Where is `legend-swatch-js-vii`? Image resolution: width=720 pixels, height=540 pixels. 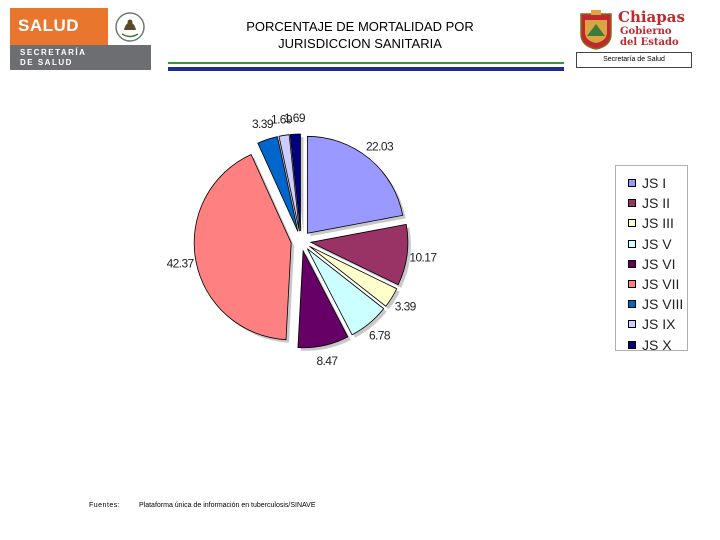
legend-swatch-js-vii is located at coordinates (632, 284).